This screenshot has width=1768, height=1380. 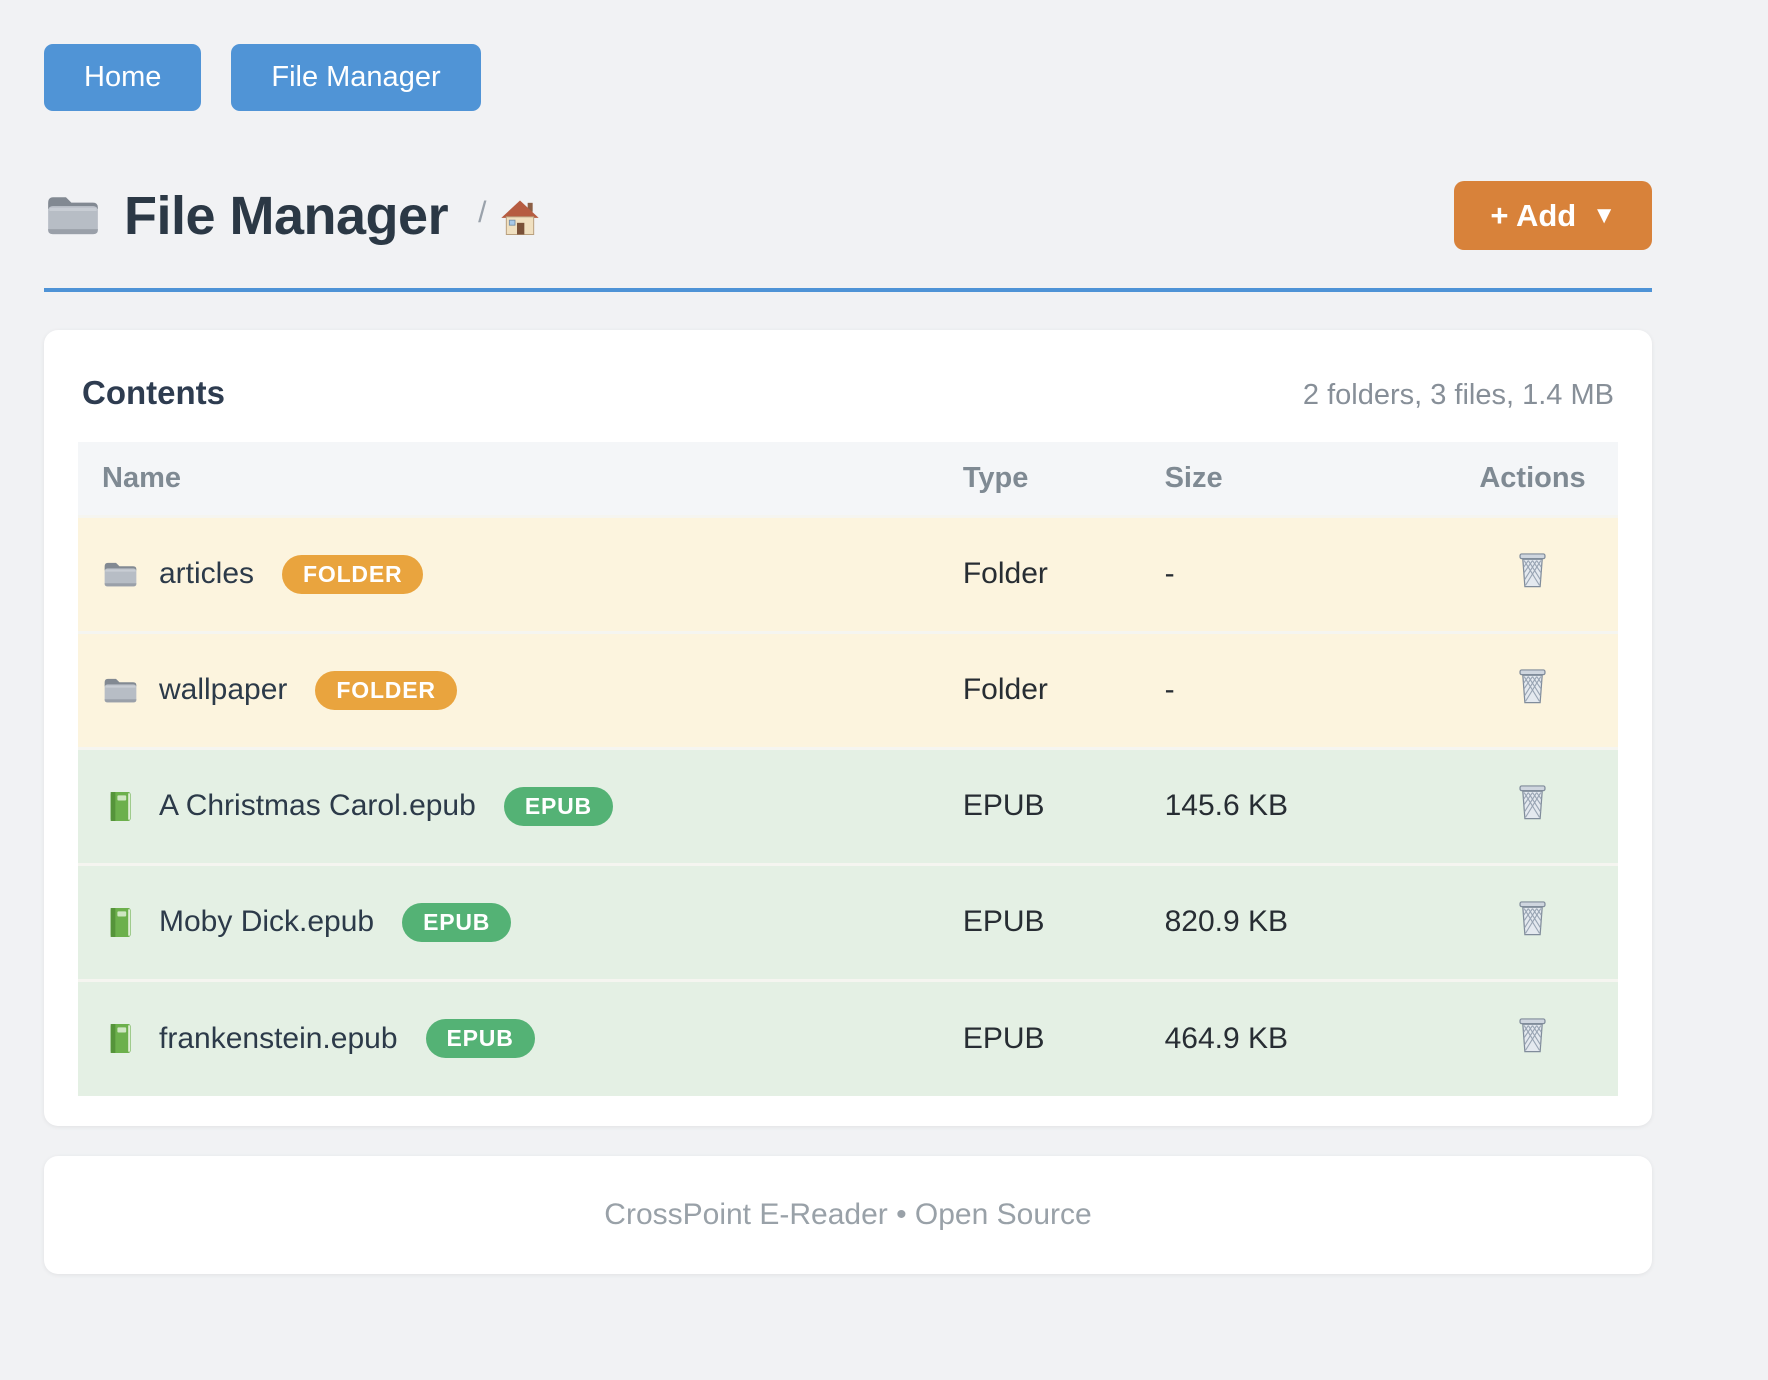 I want to click on item-name: articles, so click(x=207, y=573).